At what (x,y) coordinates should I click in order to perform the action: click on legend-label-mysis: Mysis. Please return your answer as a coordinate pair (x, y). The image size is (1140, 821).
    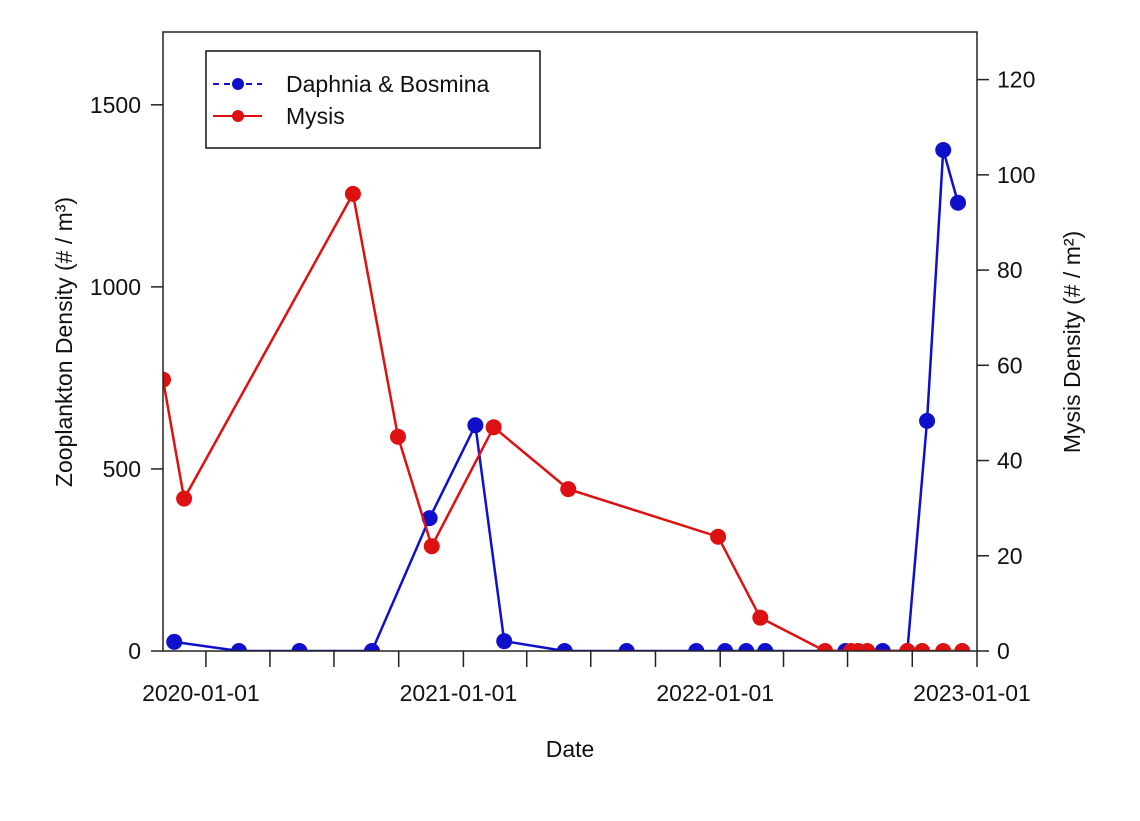
    Looking at the image, I should click on (315, 116).